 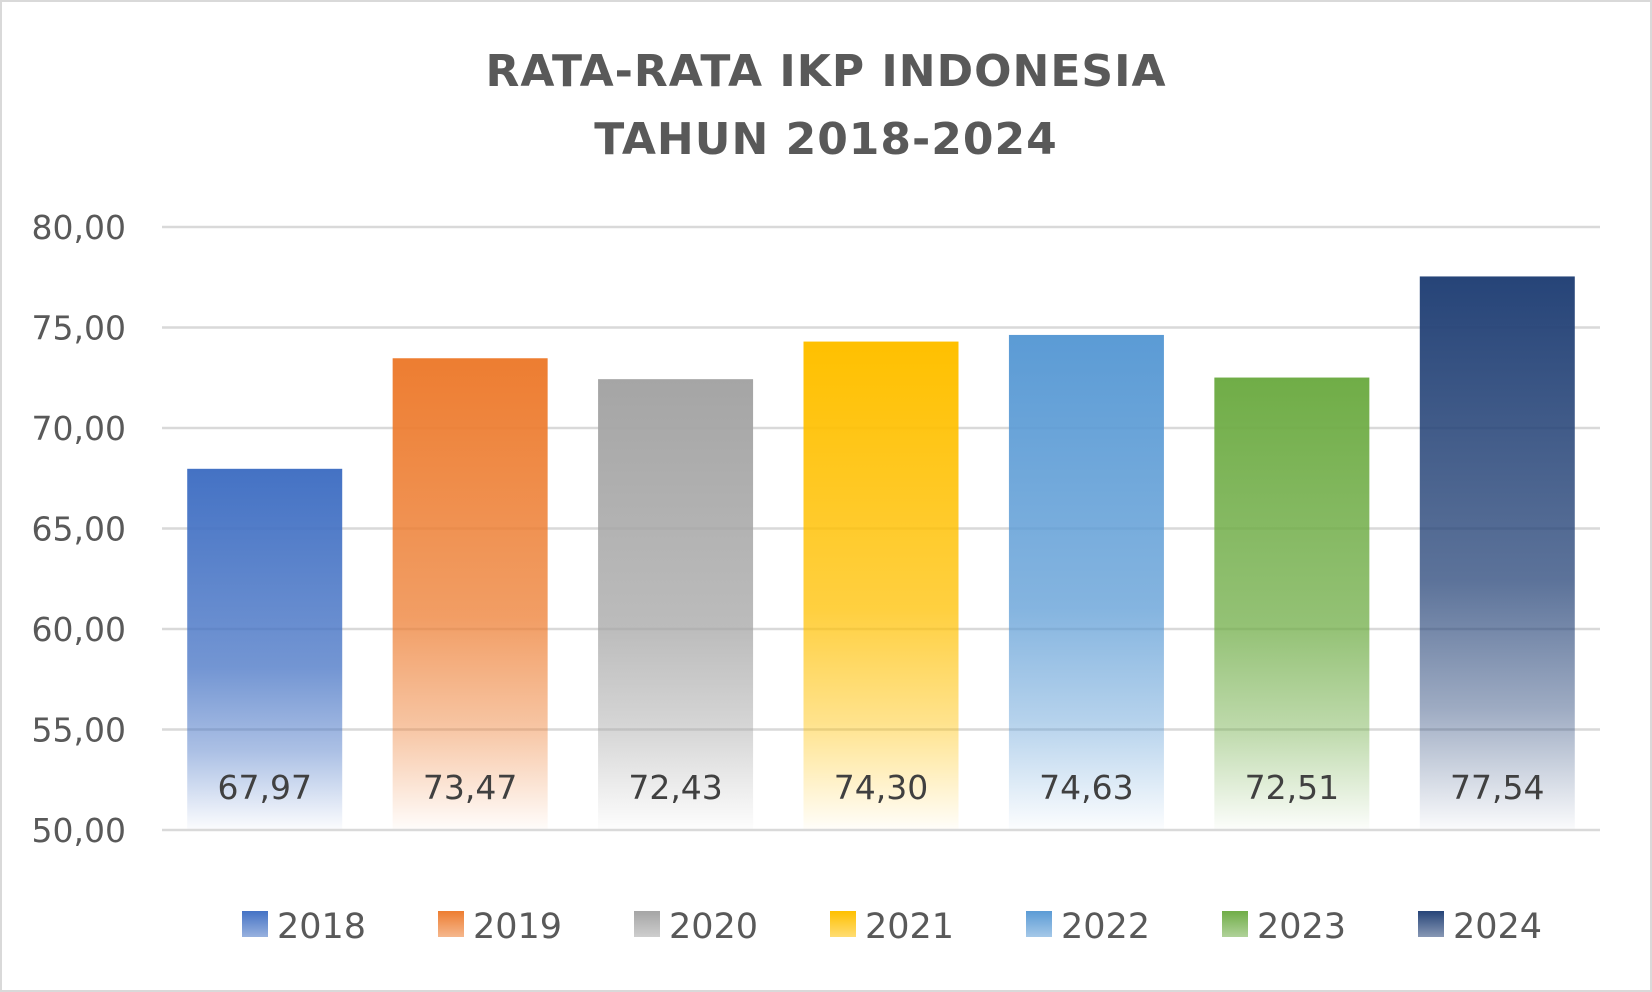 I want to click on legend-label-2018: 2018, so click(x=321, y=927).